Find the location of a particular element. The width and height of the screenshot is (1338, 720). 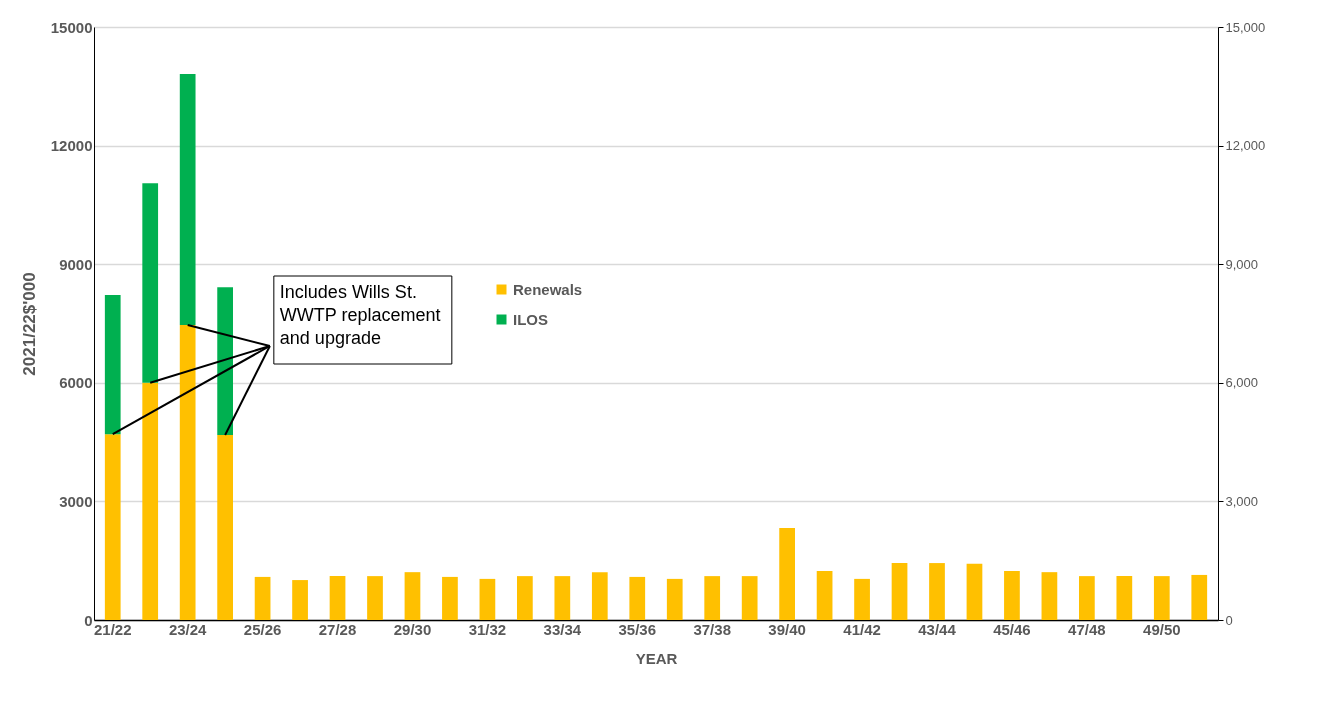

y2-tick-label: 12,000 is located at coordinates (1245, 146).